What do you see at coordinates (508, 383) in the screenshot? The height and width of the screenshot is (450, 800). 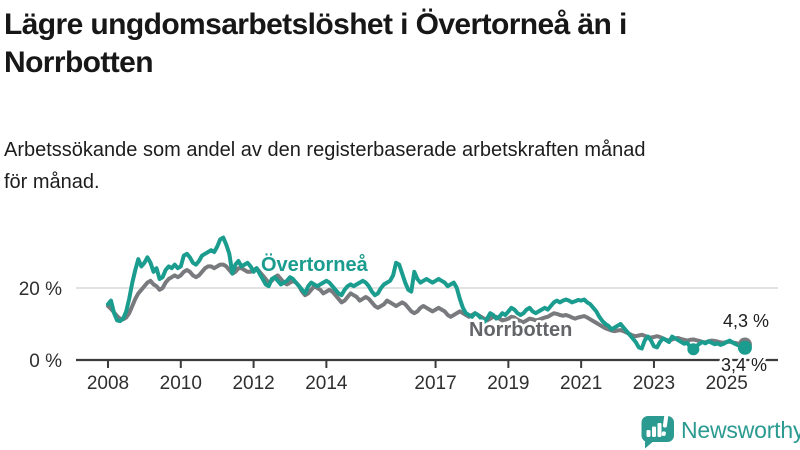 I see `x-axis-label: 2019` at bounding box center [508, 383].